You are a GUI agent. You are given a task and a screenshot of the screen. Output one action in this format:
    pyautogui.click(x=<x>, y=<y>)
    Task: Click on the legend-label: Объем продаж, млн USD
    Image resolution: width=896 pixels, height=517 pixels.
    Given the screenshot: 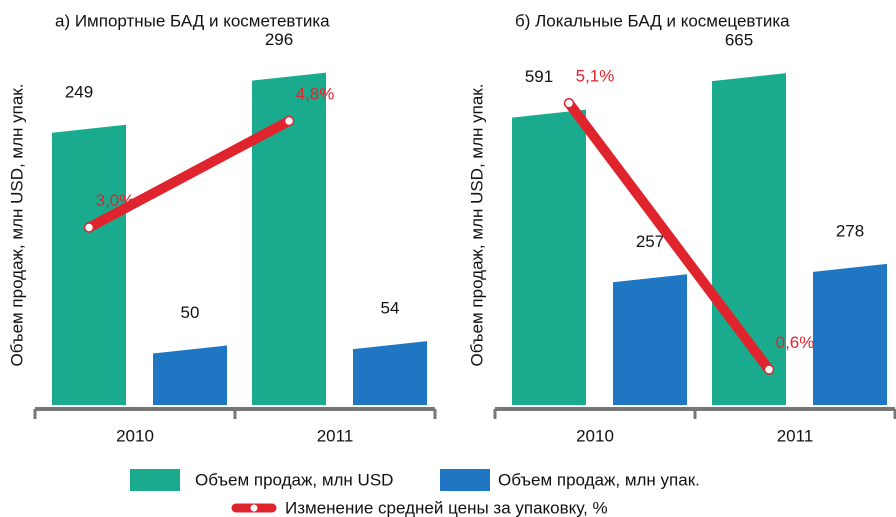 What is the action you would take?
    pyautogui.click(x=294, y=479)
    